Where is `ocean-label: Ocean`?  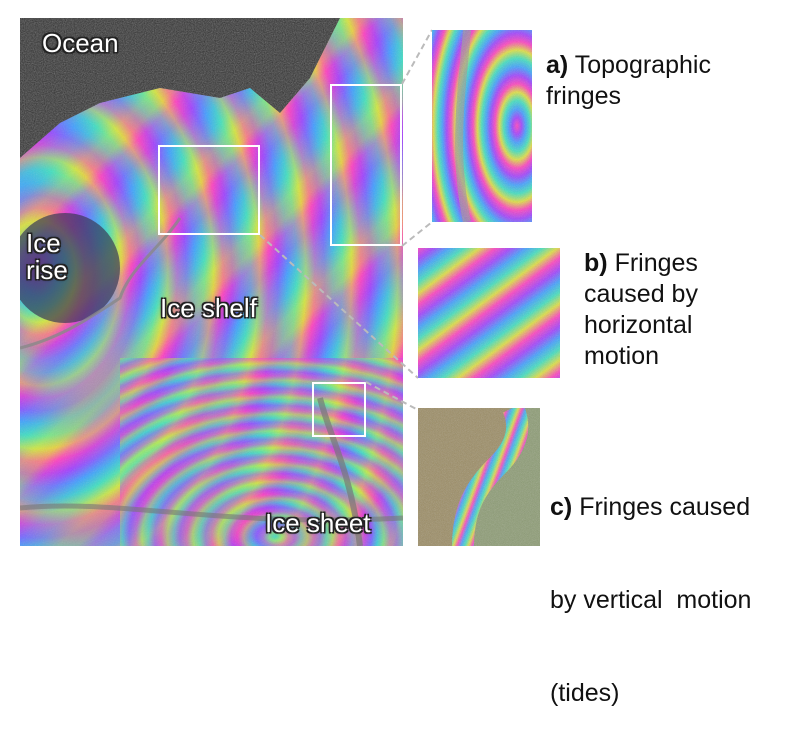 ocean-label: Ocean is located at coordinates (80, 43).